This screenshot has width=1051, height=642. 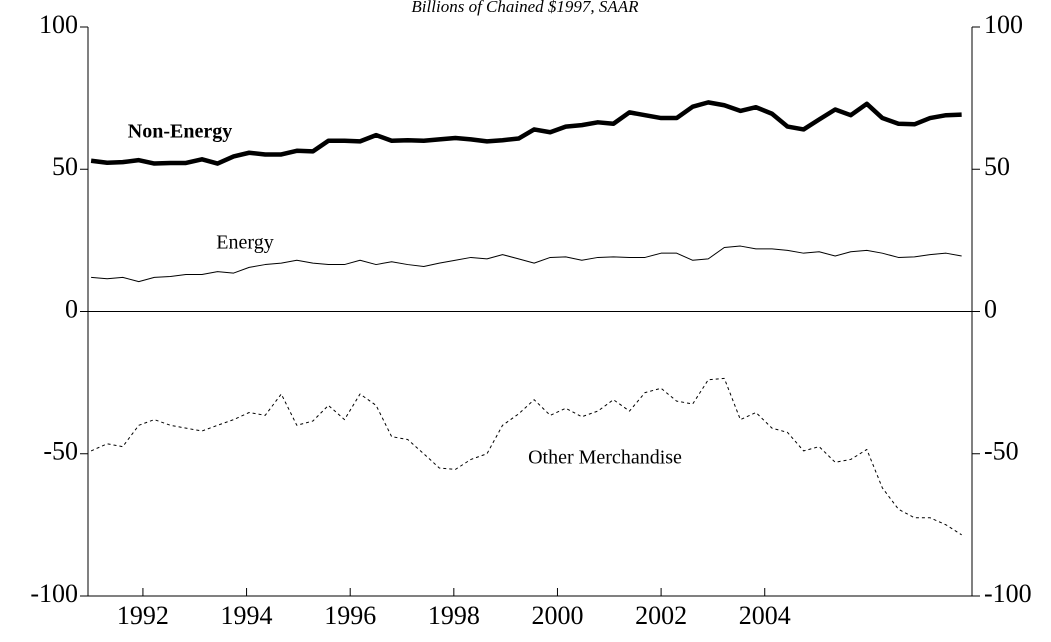 What do you see at coordinates (454, 615) in the screenshot?
I see `x-tick-label: 1998` at bounding box center [454, 615].